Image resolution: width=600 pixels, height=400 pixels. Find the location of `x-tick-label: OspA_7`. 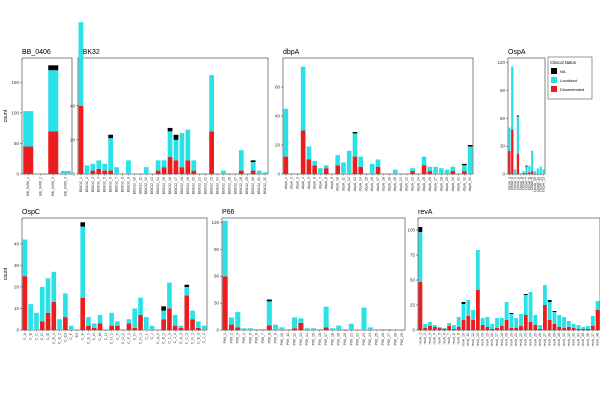

x-tick-label: OspA_7 is located at coordinates (526, 183).